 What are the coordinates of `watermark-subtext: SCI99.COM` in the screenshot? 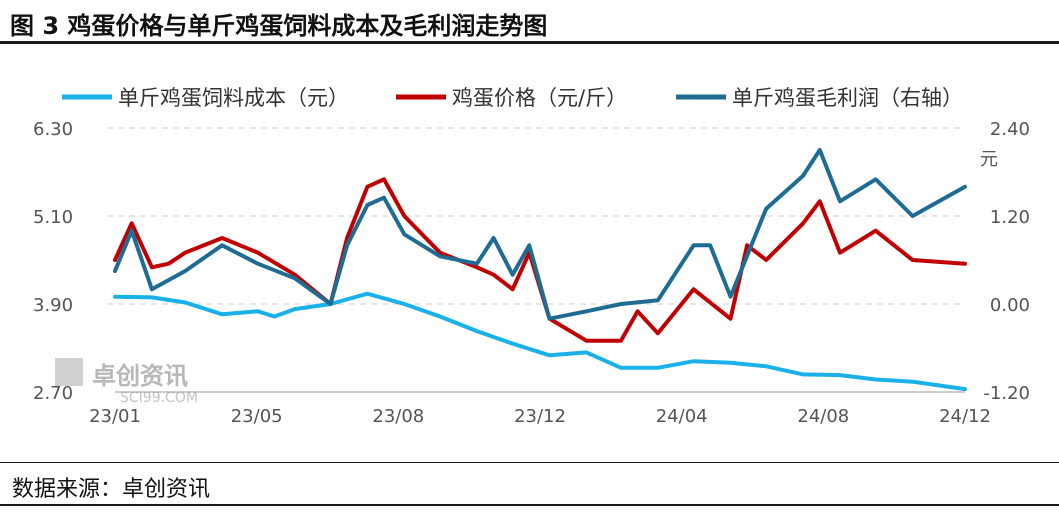 It's located at (159, 398).